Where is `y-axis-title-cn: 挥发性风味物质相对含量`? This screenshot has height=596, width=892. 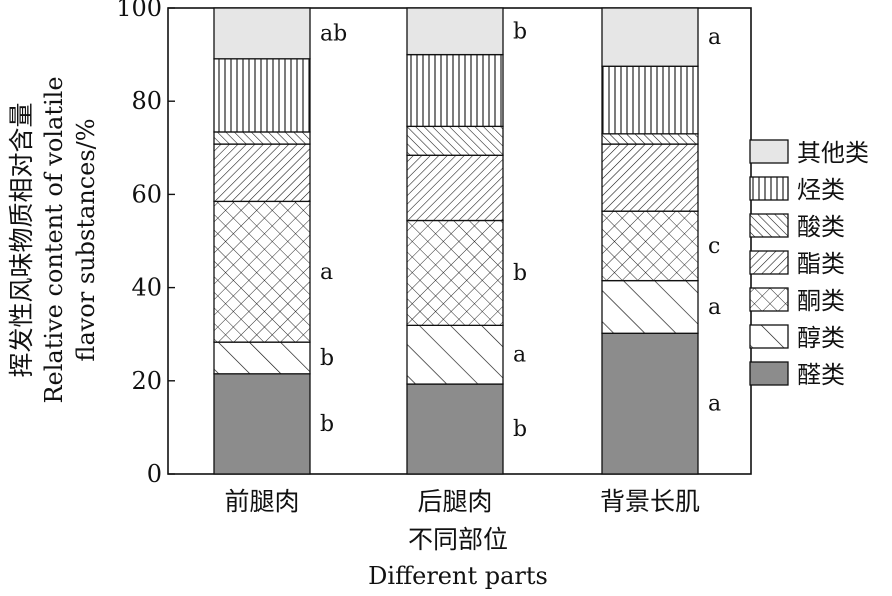
y-axis-title-cn: 挥发性风味物质相对含量 is located at coordinates (21, 239).